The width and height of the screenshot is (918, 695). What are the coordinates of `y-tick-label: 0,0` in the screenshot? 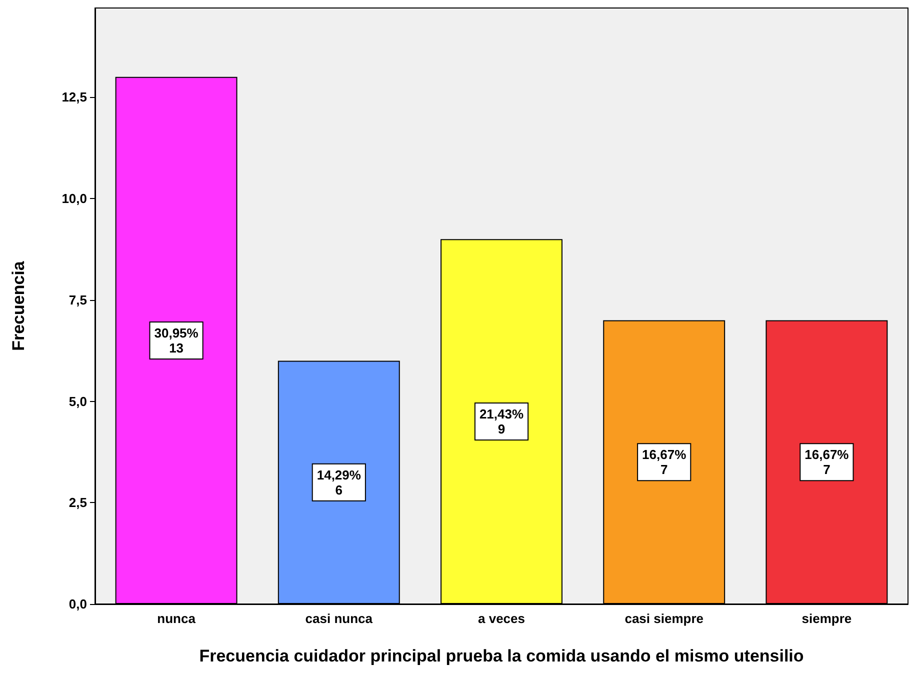 It's located at (77, 604).